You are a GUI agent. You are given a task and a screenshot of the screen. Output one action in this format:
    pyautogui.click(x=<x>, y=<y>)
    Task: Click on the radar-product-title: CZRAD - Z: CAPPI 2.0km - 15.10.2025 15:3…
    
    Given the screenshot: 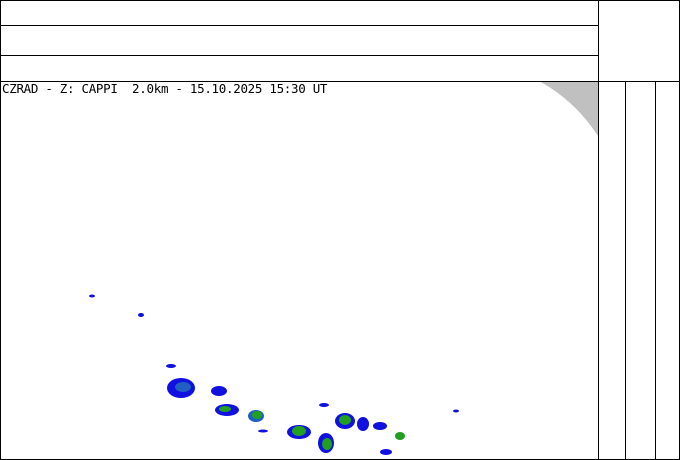 What is the action you would take?
    pyautogui.click(x=165, y=88)
    